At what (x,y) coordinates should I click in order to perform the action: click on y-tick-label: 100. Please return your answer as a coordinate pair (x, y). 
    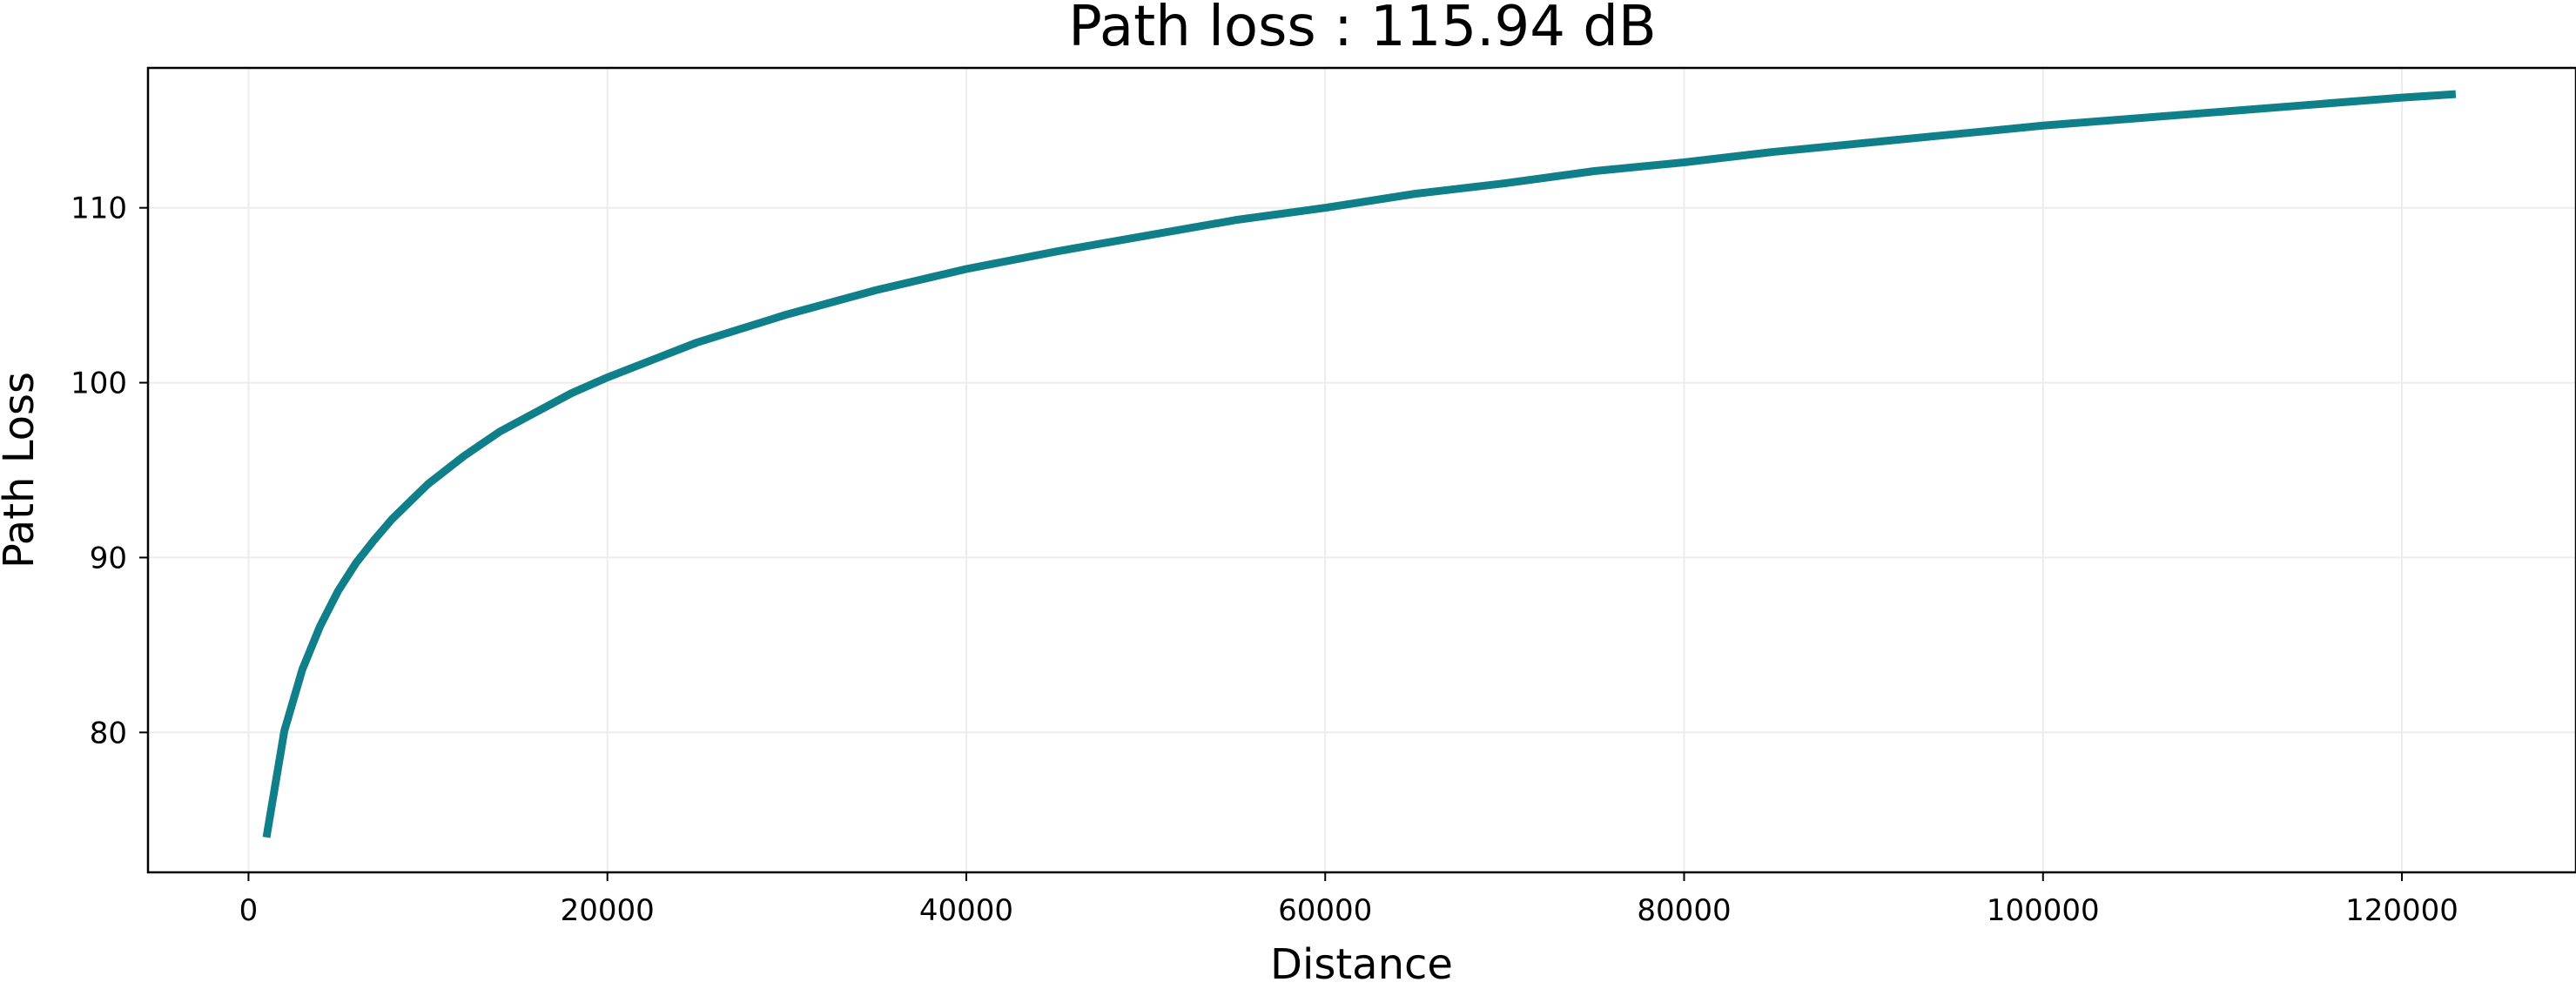
    Looking at the image, I should click on (99, 384).